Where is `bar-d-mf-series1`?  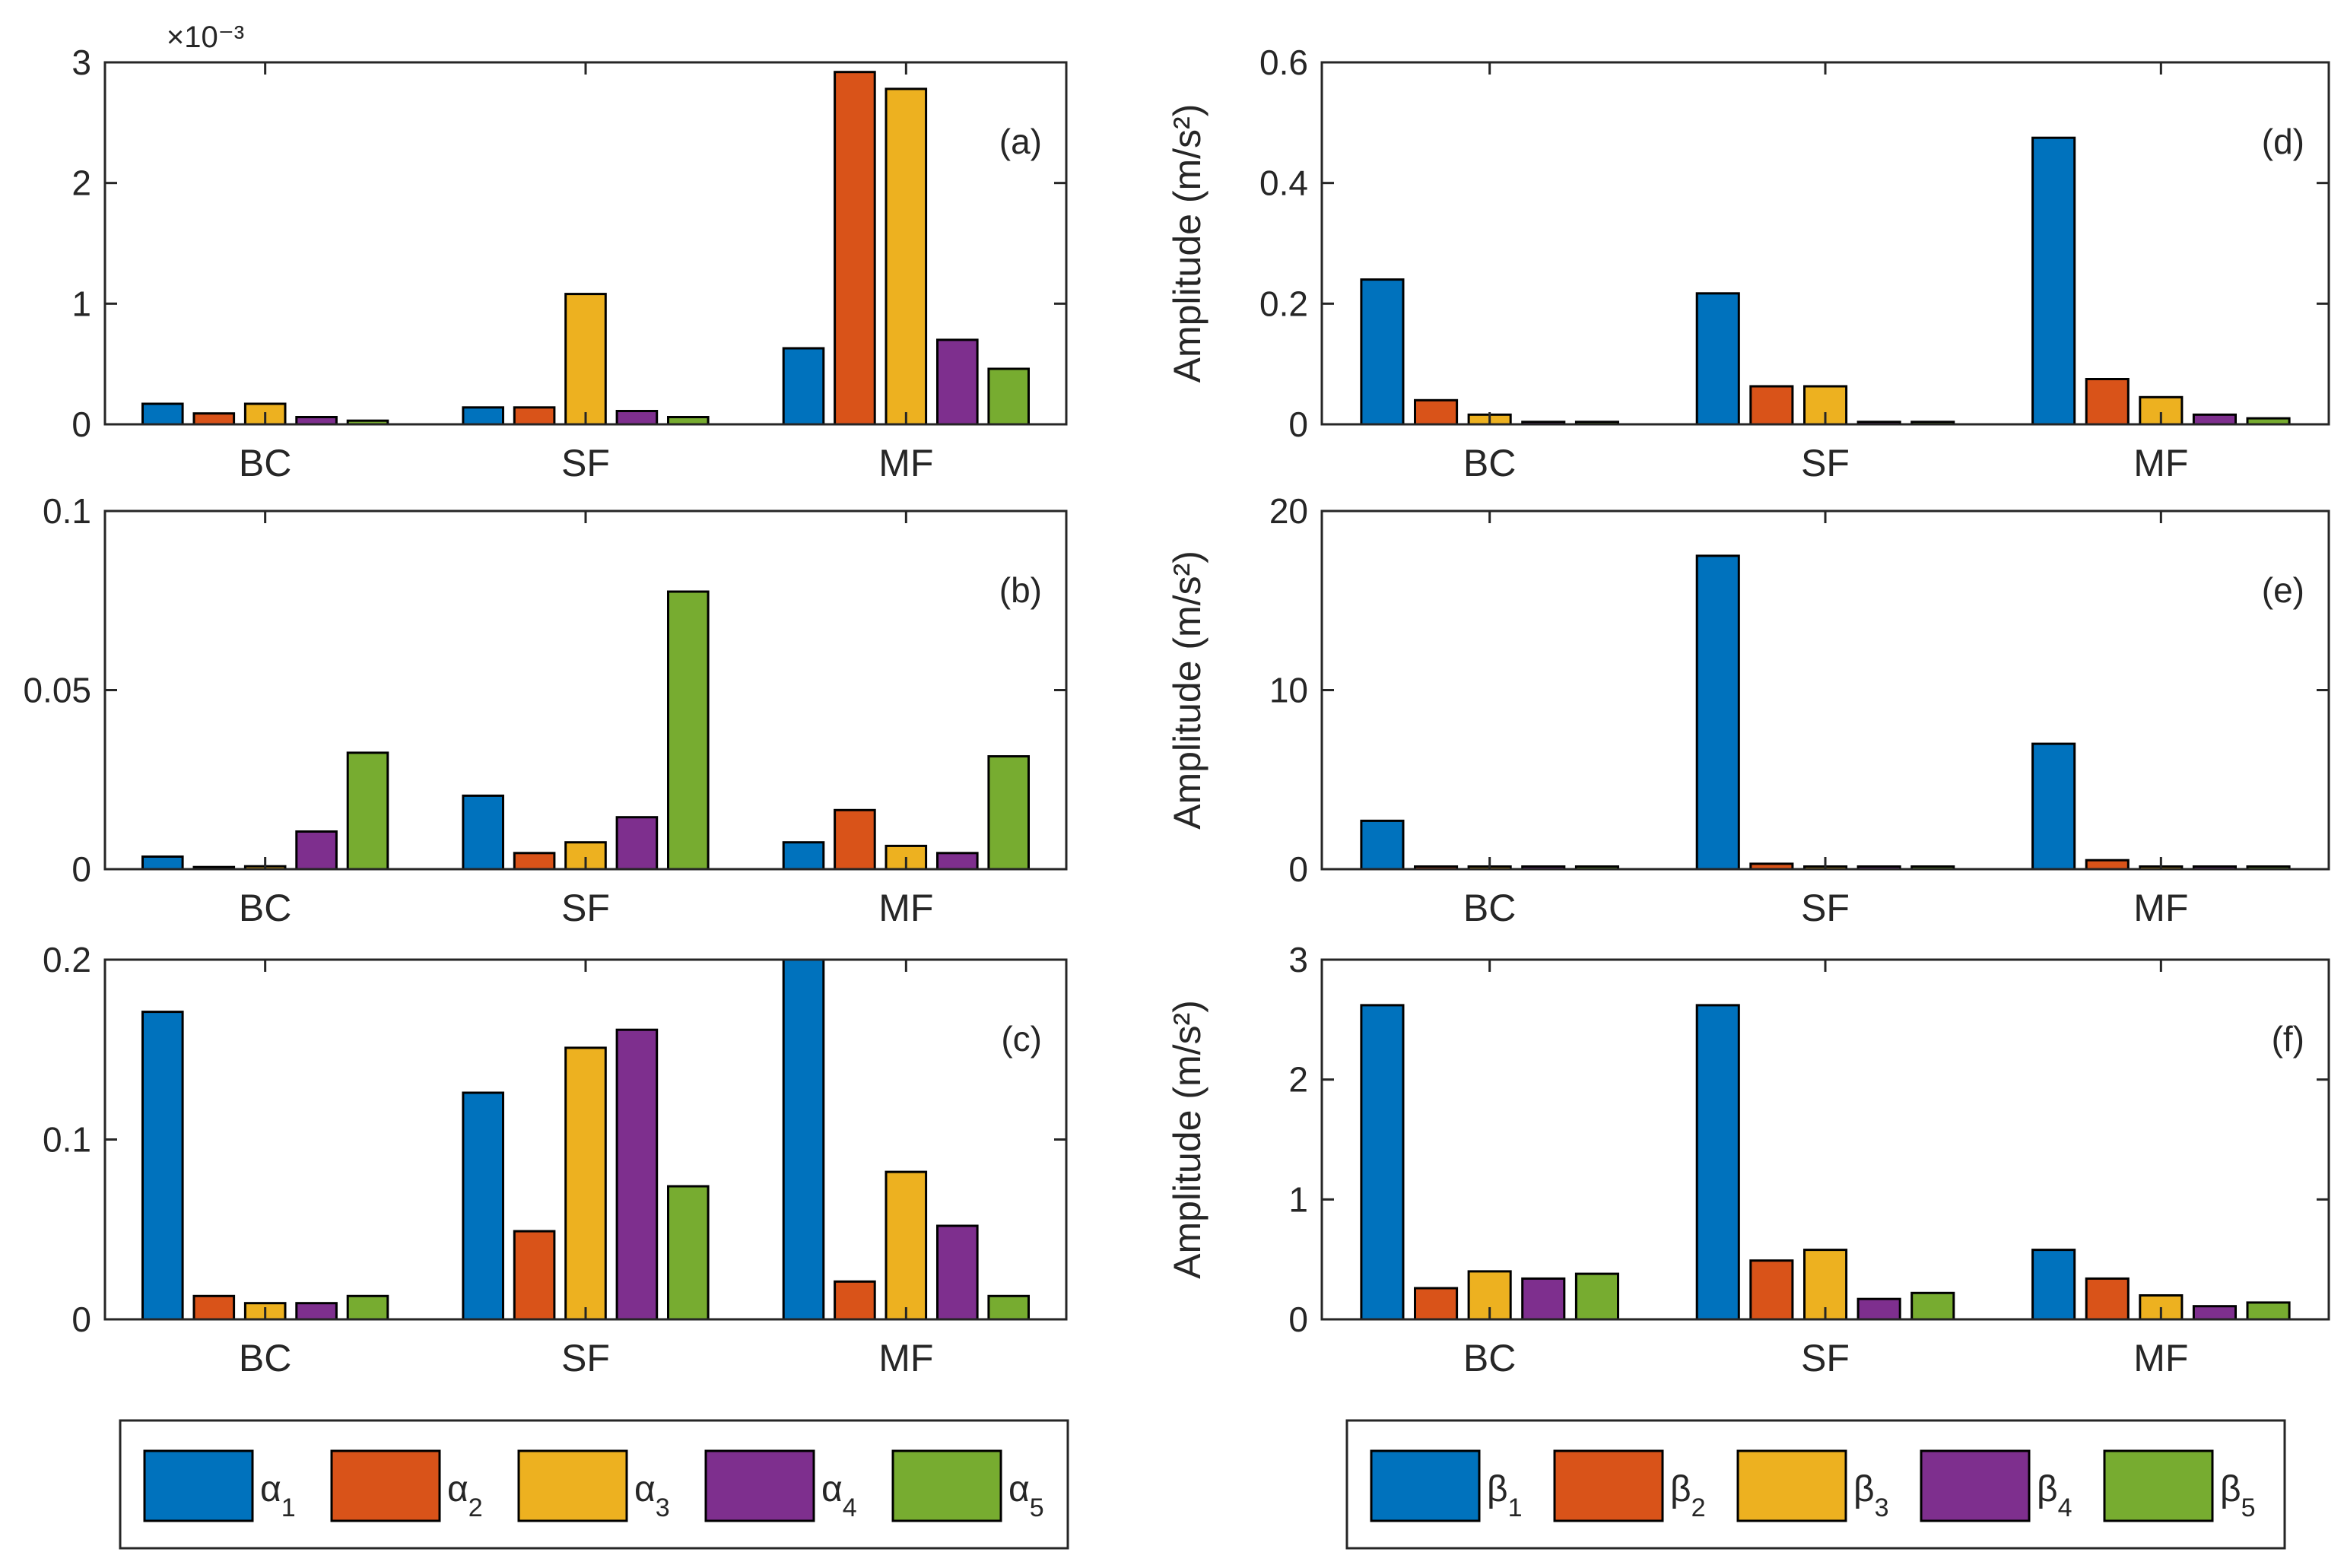 bar-d-mf-series1 is located at coordinates (2053, 281).